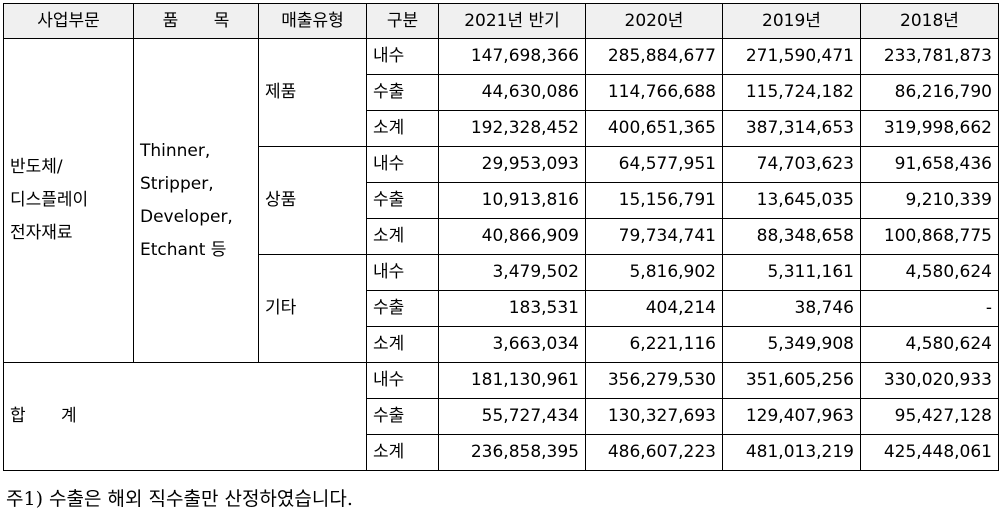 The width and height of the screenshot is (1000, 515). I want to click on header-2020: 2020년, so click(654, 21).